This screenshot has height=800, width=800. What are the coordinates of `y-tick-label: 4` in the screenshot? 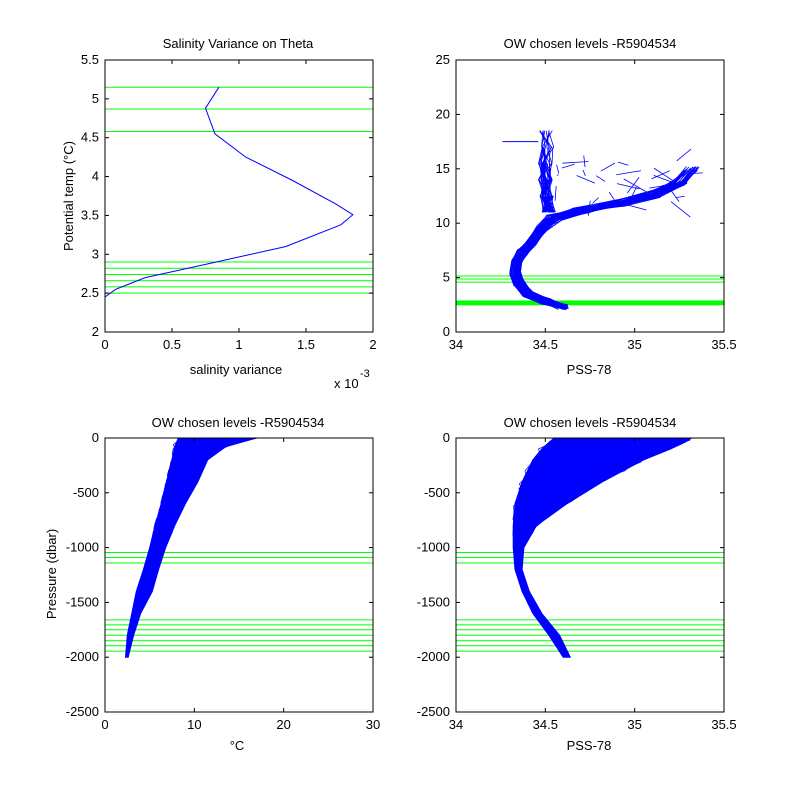 It's located at (95, 176).